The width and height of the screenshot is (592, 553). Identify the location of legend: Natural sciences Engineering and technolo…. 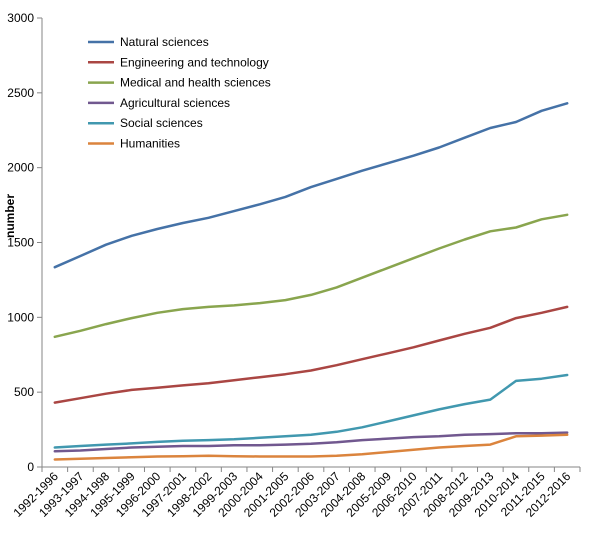
(179, 93).